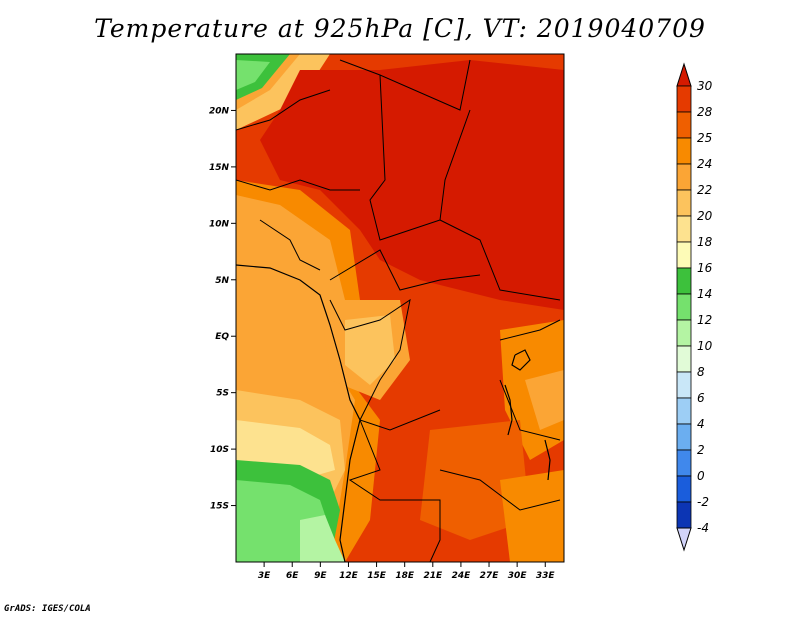 The height and width of the screenshot is (618, 800). Describe the element at coordinates (704, 320) in the screenshot. I see `colorbar-label: 12` at that location.